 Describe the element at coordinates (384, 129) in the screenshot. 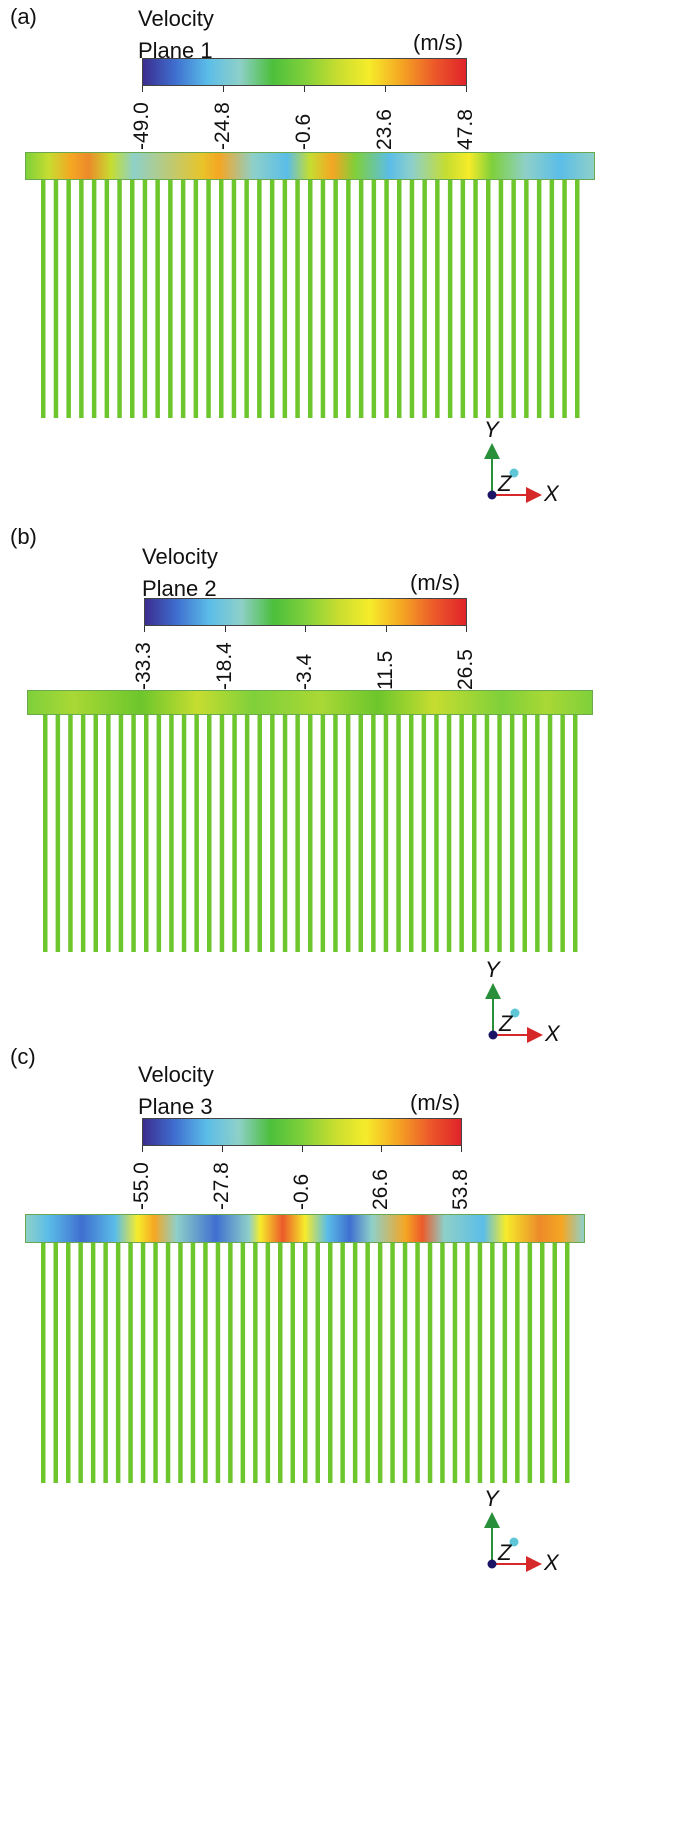

I see `colorbar-tick-label: 23.6` at that location.